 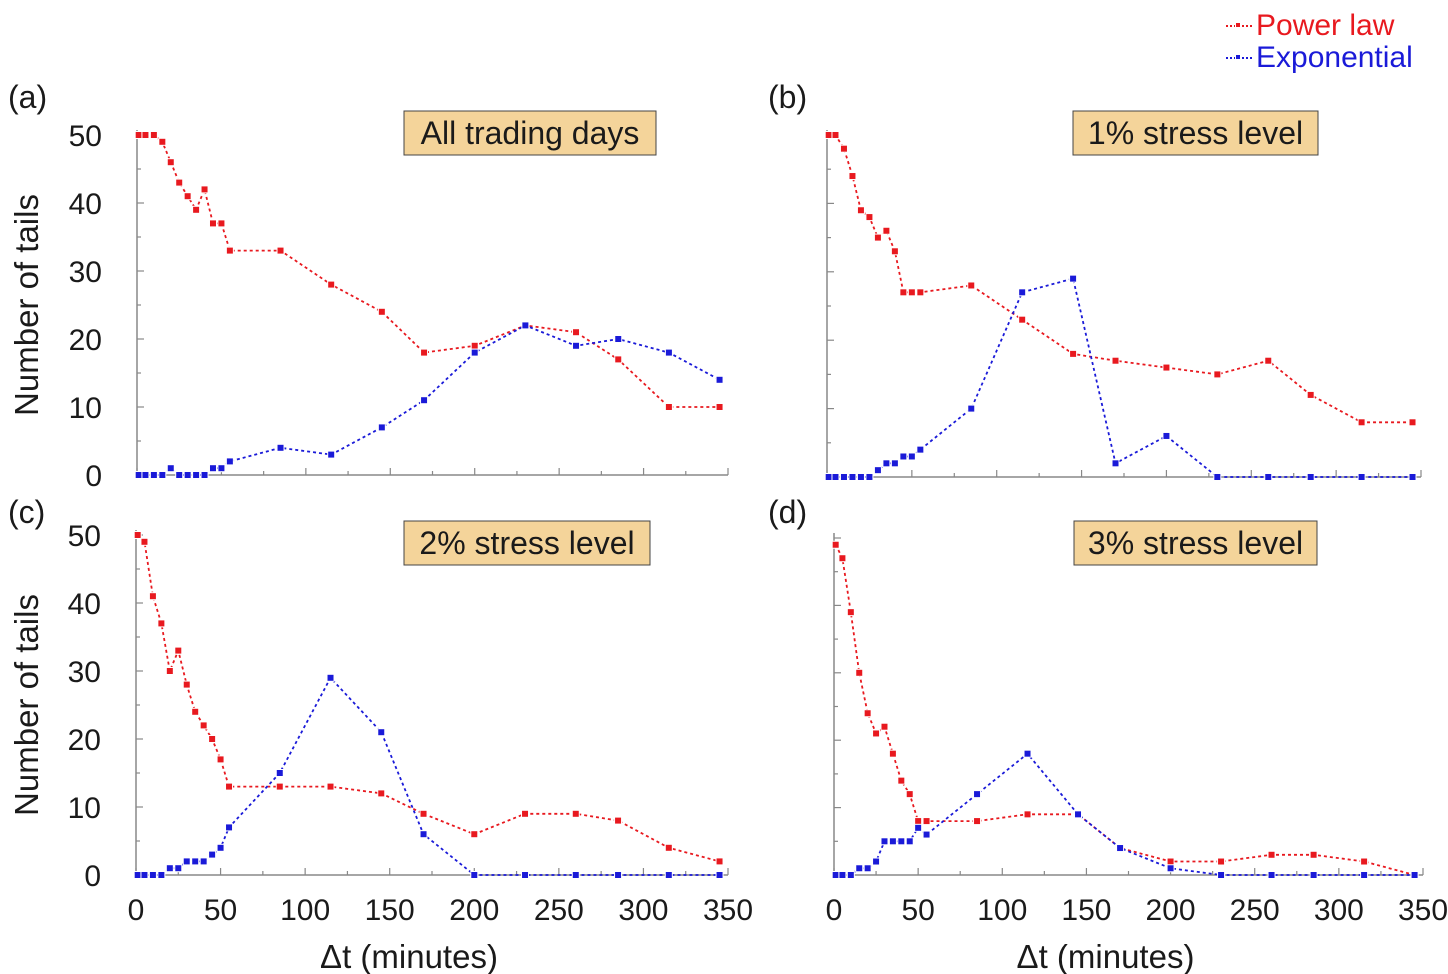 I want to click on panel-d-x-tick-label: 100, so click(x=1002, y=910).